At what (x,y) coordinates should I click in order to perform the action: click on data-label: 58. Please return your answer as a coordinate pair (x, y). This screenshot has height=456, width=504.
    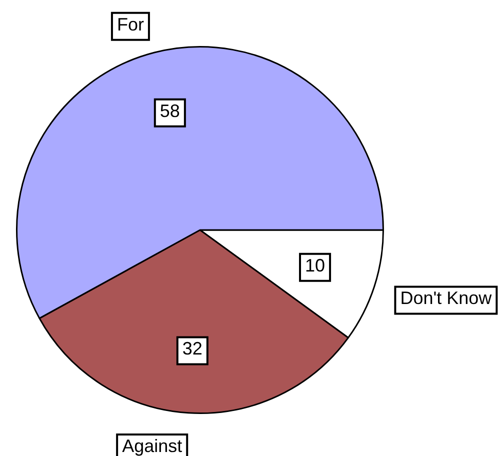
    Looking at the image, I should click on (170, 110).